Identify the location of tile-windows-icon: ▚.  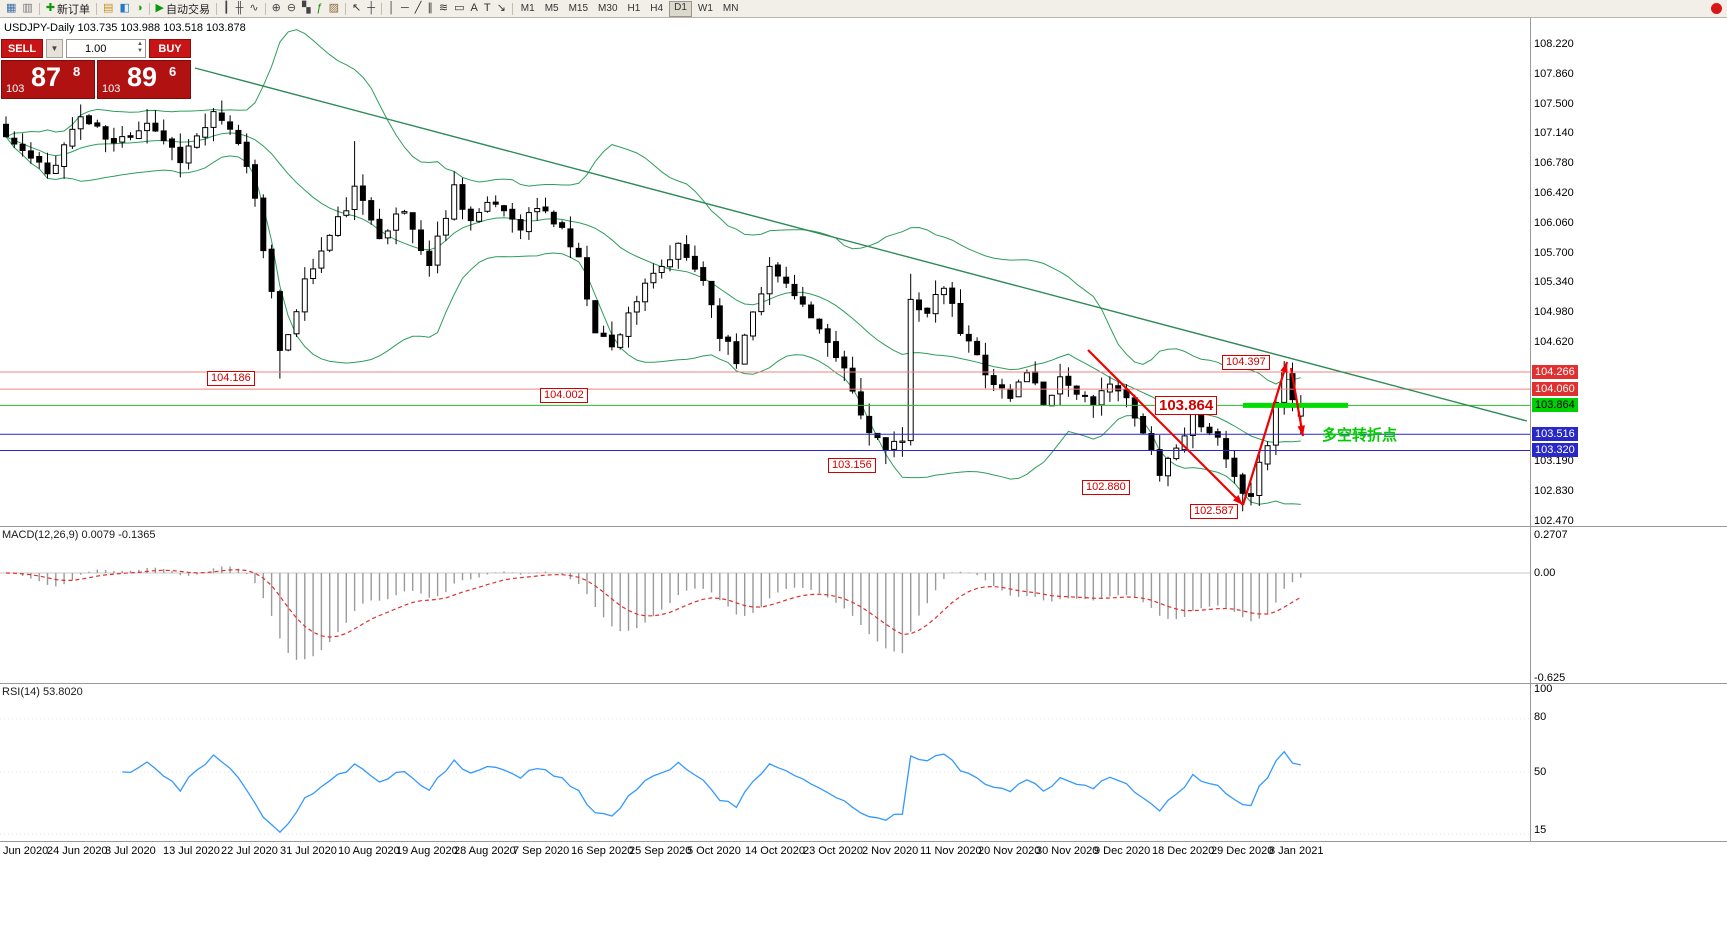
(306, 8).